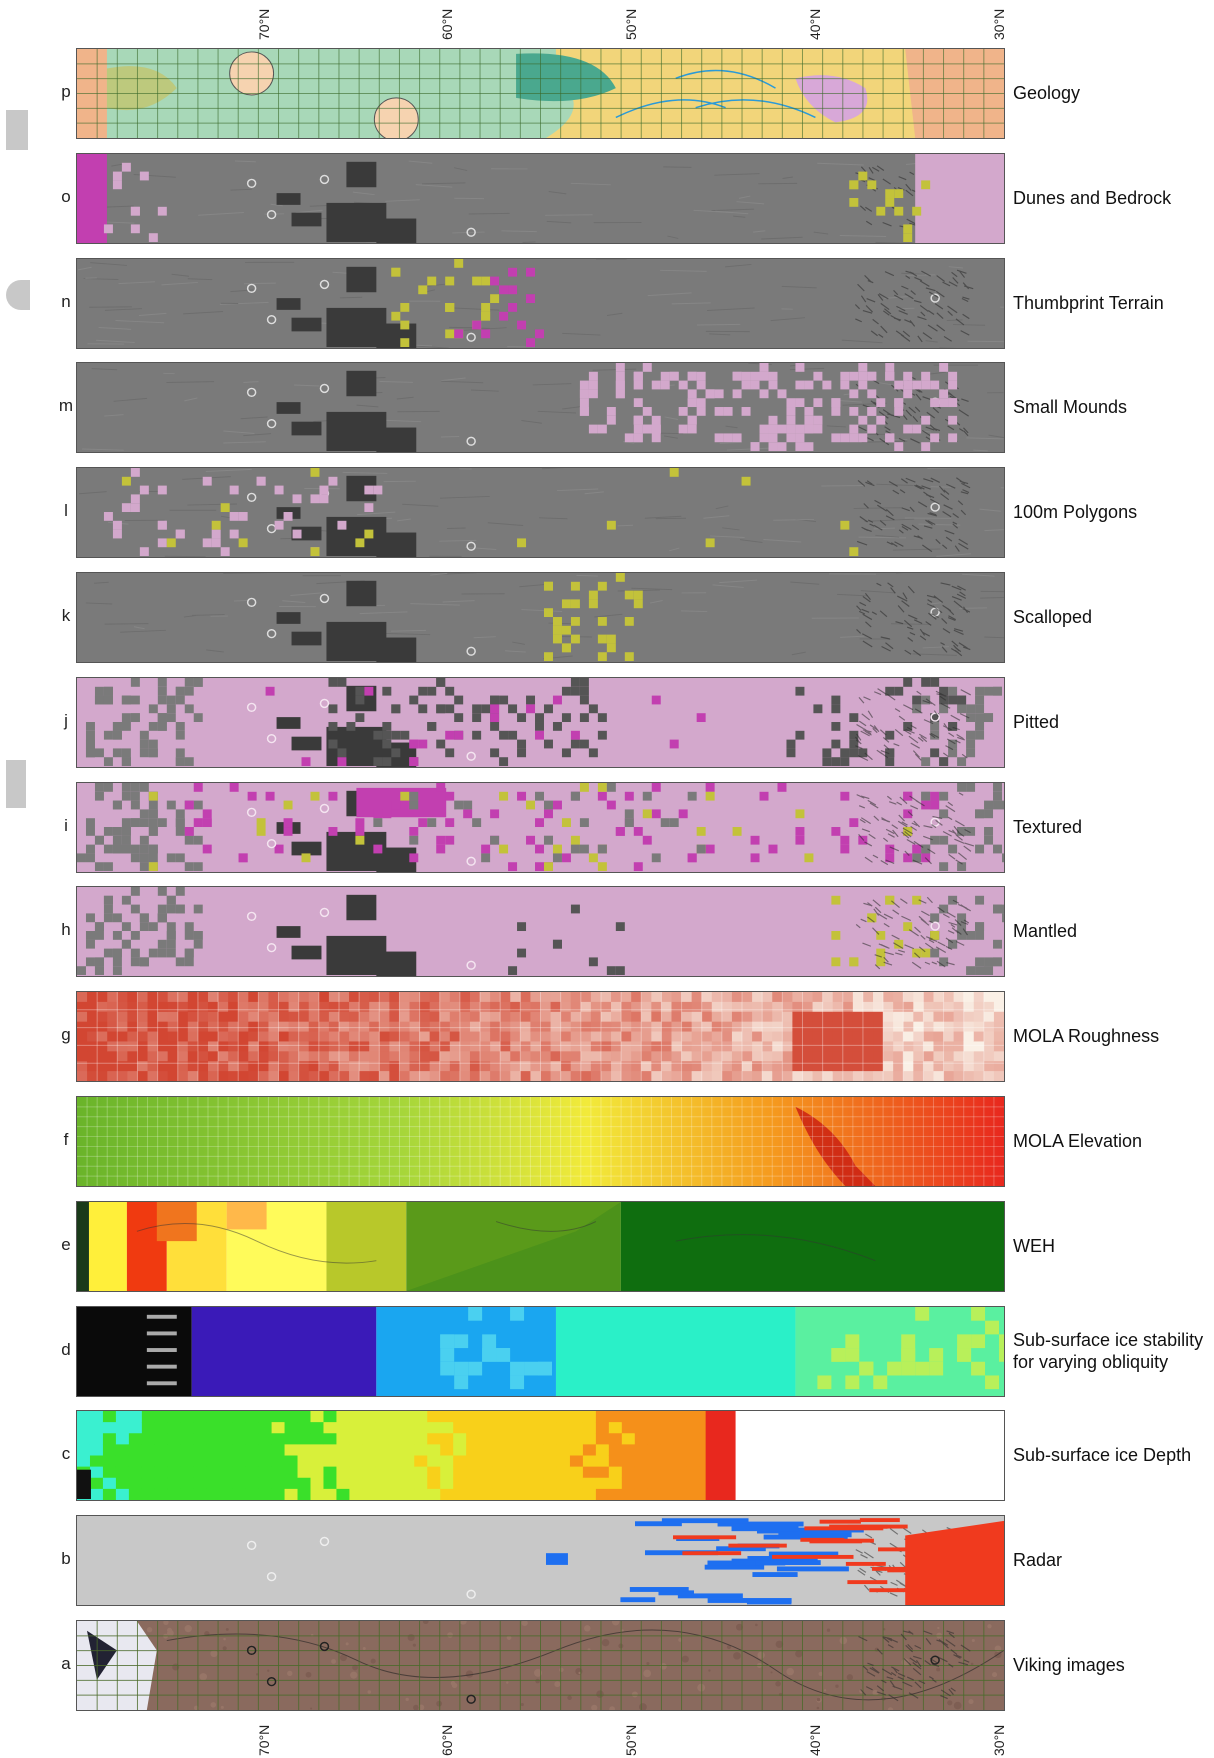 Image resolution: width=1214 pixels, height=1758 pixels. What do you see at coordinates (66, 405) in the screenshot?
I see `panel-letter-m: m` at bounding box center [66, 405].